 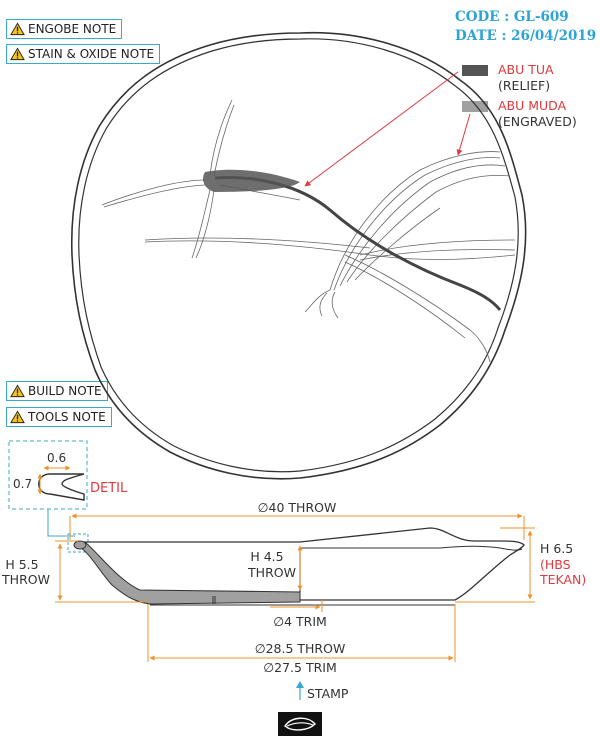 I want to click on section-body, so click(x=190, y=573).